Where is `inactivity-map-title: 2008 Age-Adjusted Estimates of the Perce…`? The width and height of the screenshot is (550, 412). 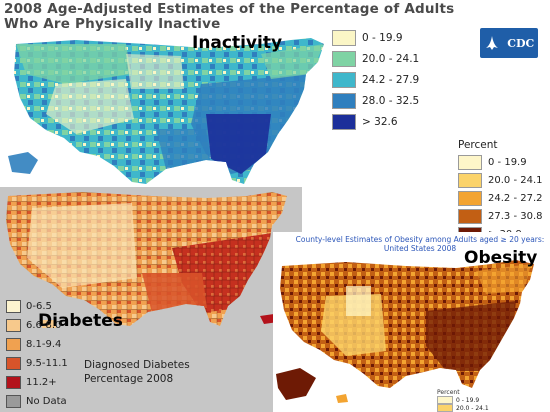 inactivity-map-title: 2008 Age-Adjusted Estimates of the Perce… is located at coordinates (229, 16).